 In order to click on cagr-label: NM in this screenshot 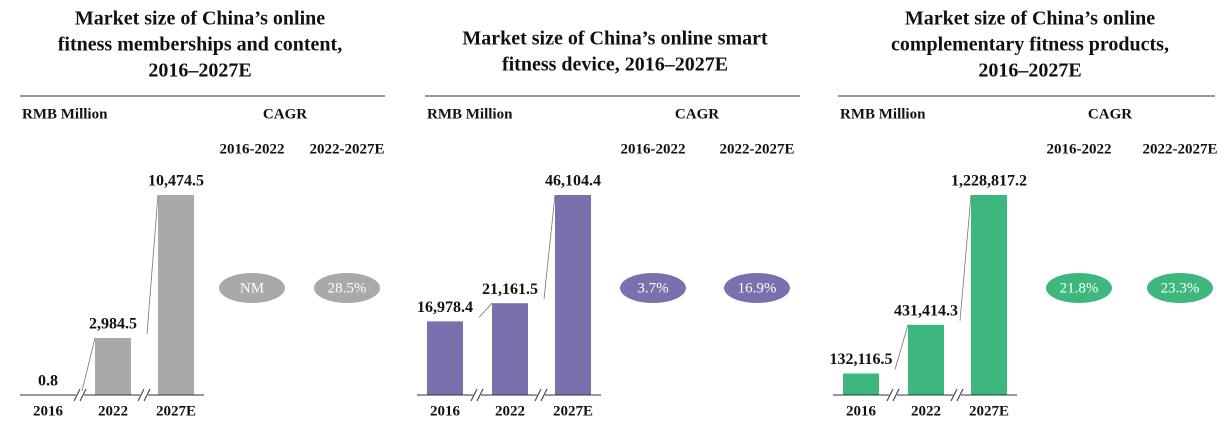, I will do `click(252, 288)`.